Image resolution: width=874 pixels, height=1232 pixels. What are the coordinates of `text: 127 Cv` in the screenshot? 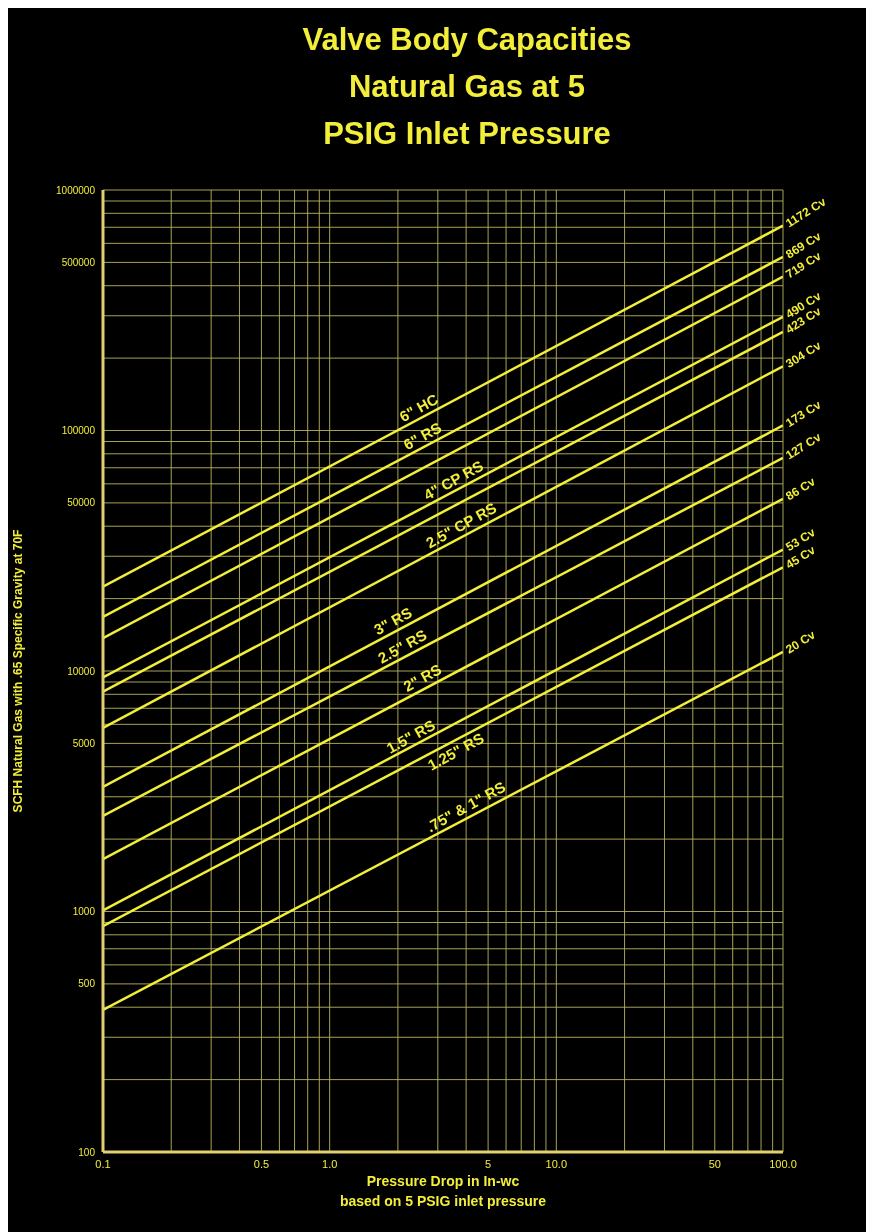 It's located at (803, 446).